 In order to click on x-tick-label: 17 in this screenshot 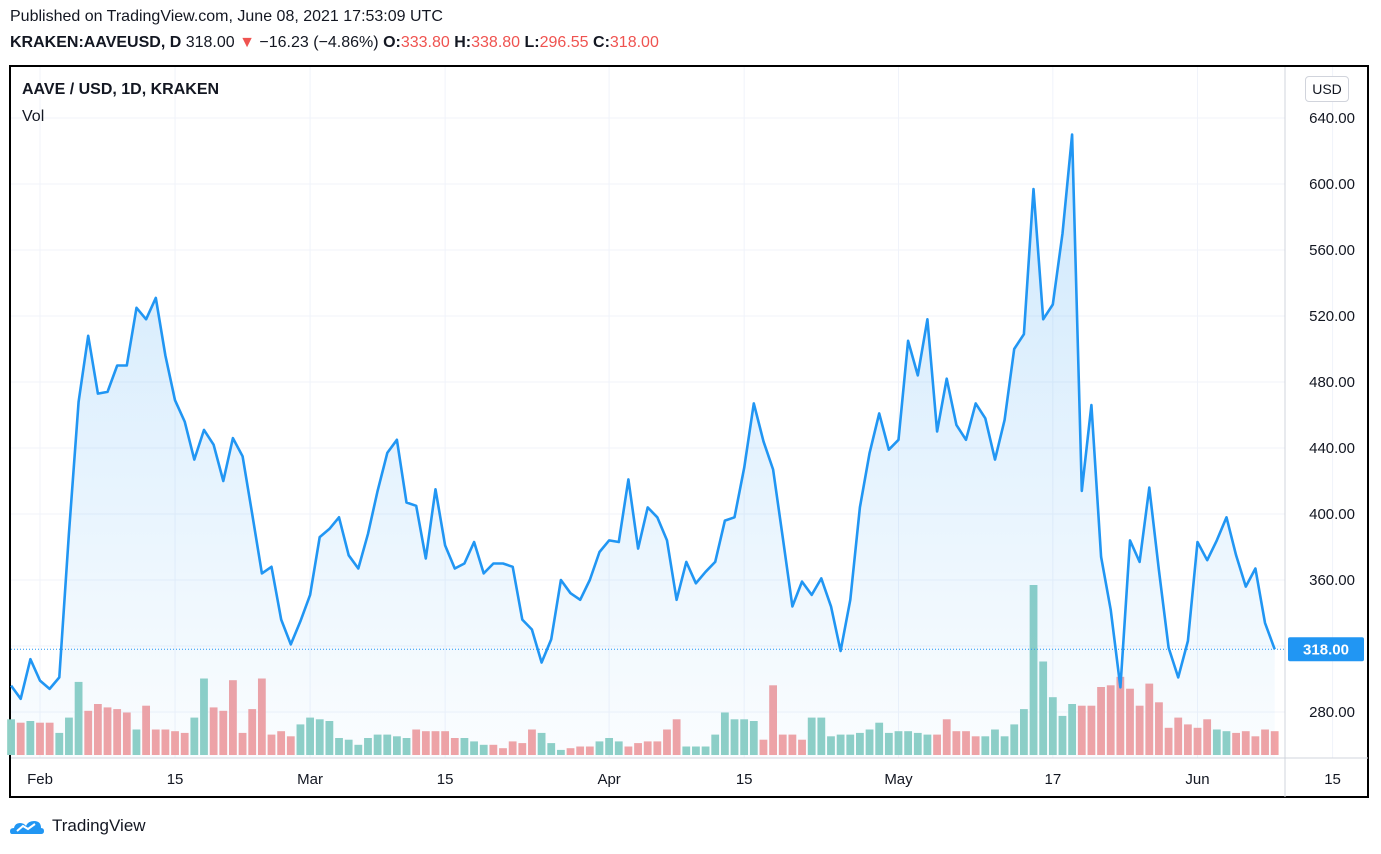, I will do `click(1052, 779)`.